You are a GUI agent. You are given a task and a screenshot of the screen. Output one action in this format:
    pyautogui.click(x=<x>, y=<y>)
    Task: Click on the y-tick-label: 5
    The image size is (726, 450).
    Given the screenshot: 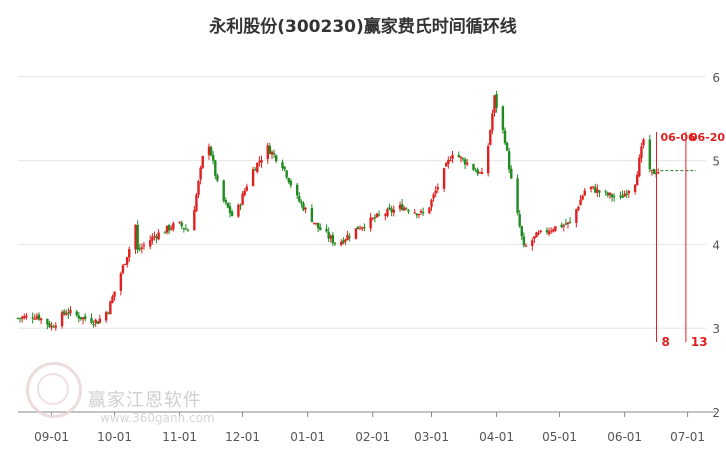 What is the action you would take?
    pyautogui.click(x=716, y=162)
    